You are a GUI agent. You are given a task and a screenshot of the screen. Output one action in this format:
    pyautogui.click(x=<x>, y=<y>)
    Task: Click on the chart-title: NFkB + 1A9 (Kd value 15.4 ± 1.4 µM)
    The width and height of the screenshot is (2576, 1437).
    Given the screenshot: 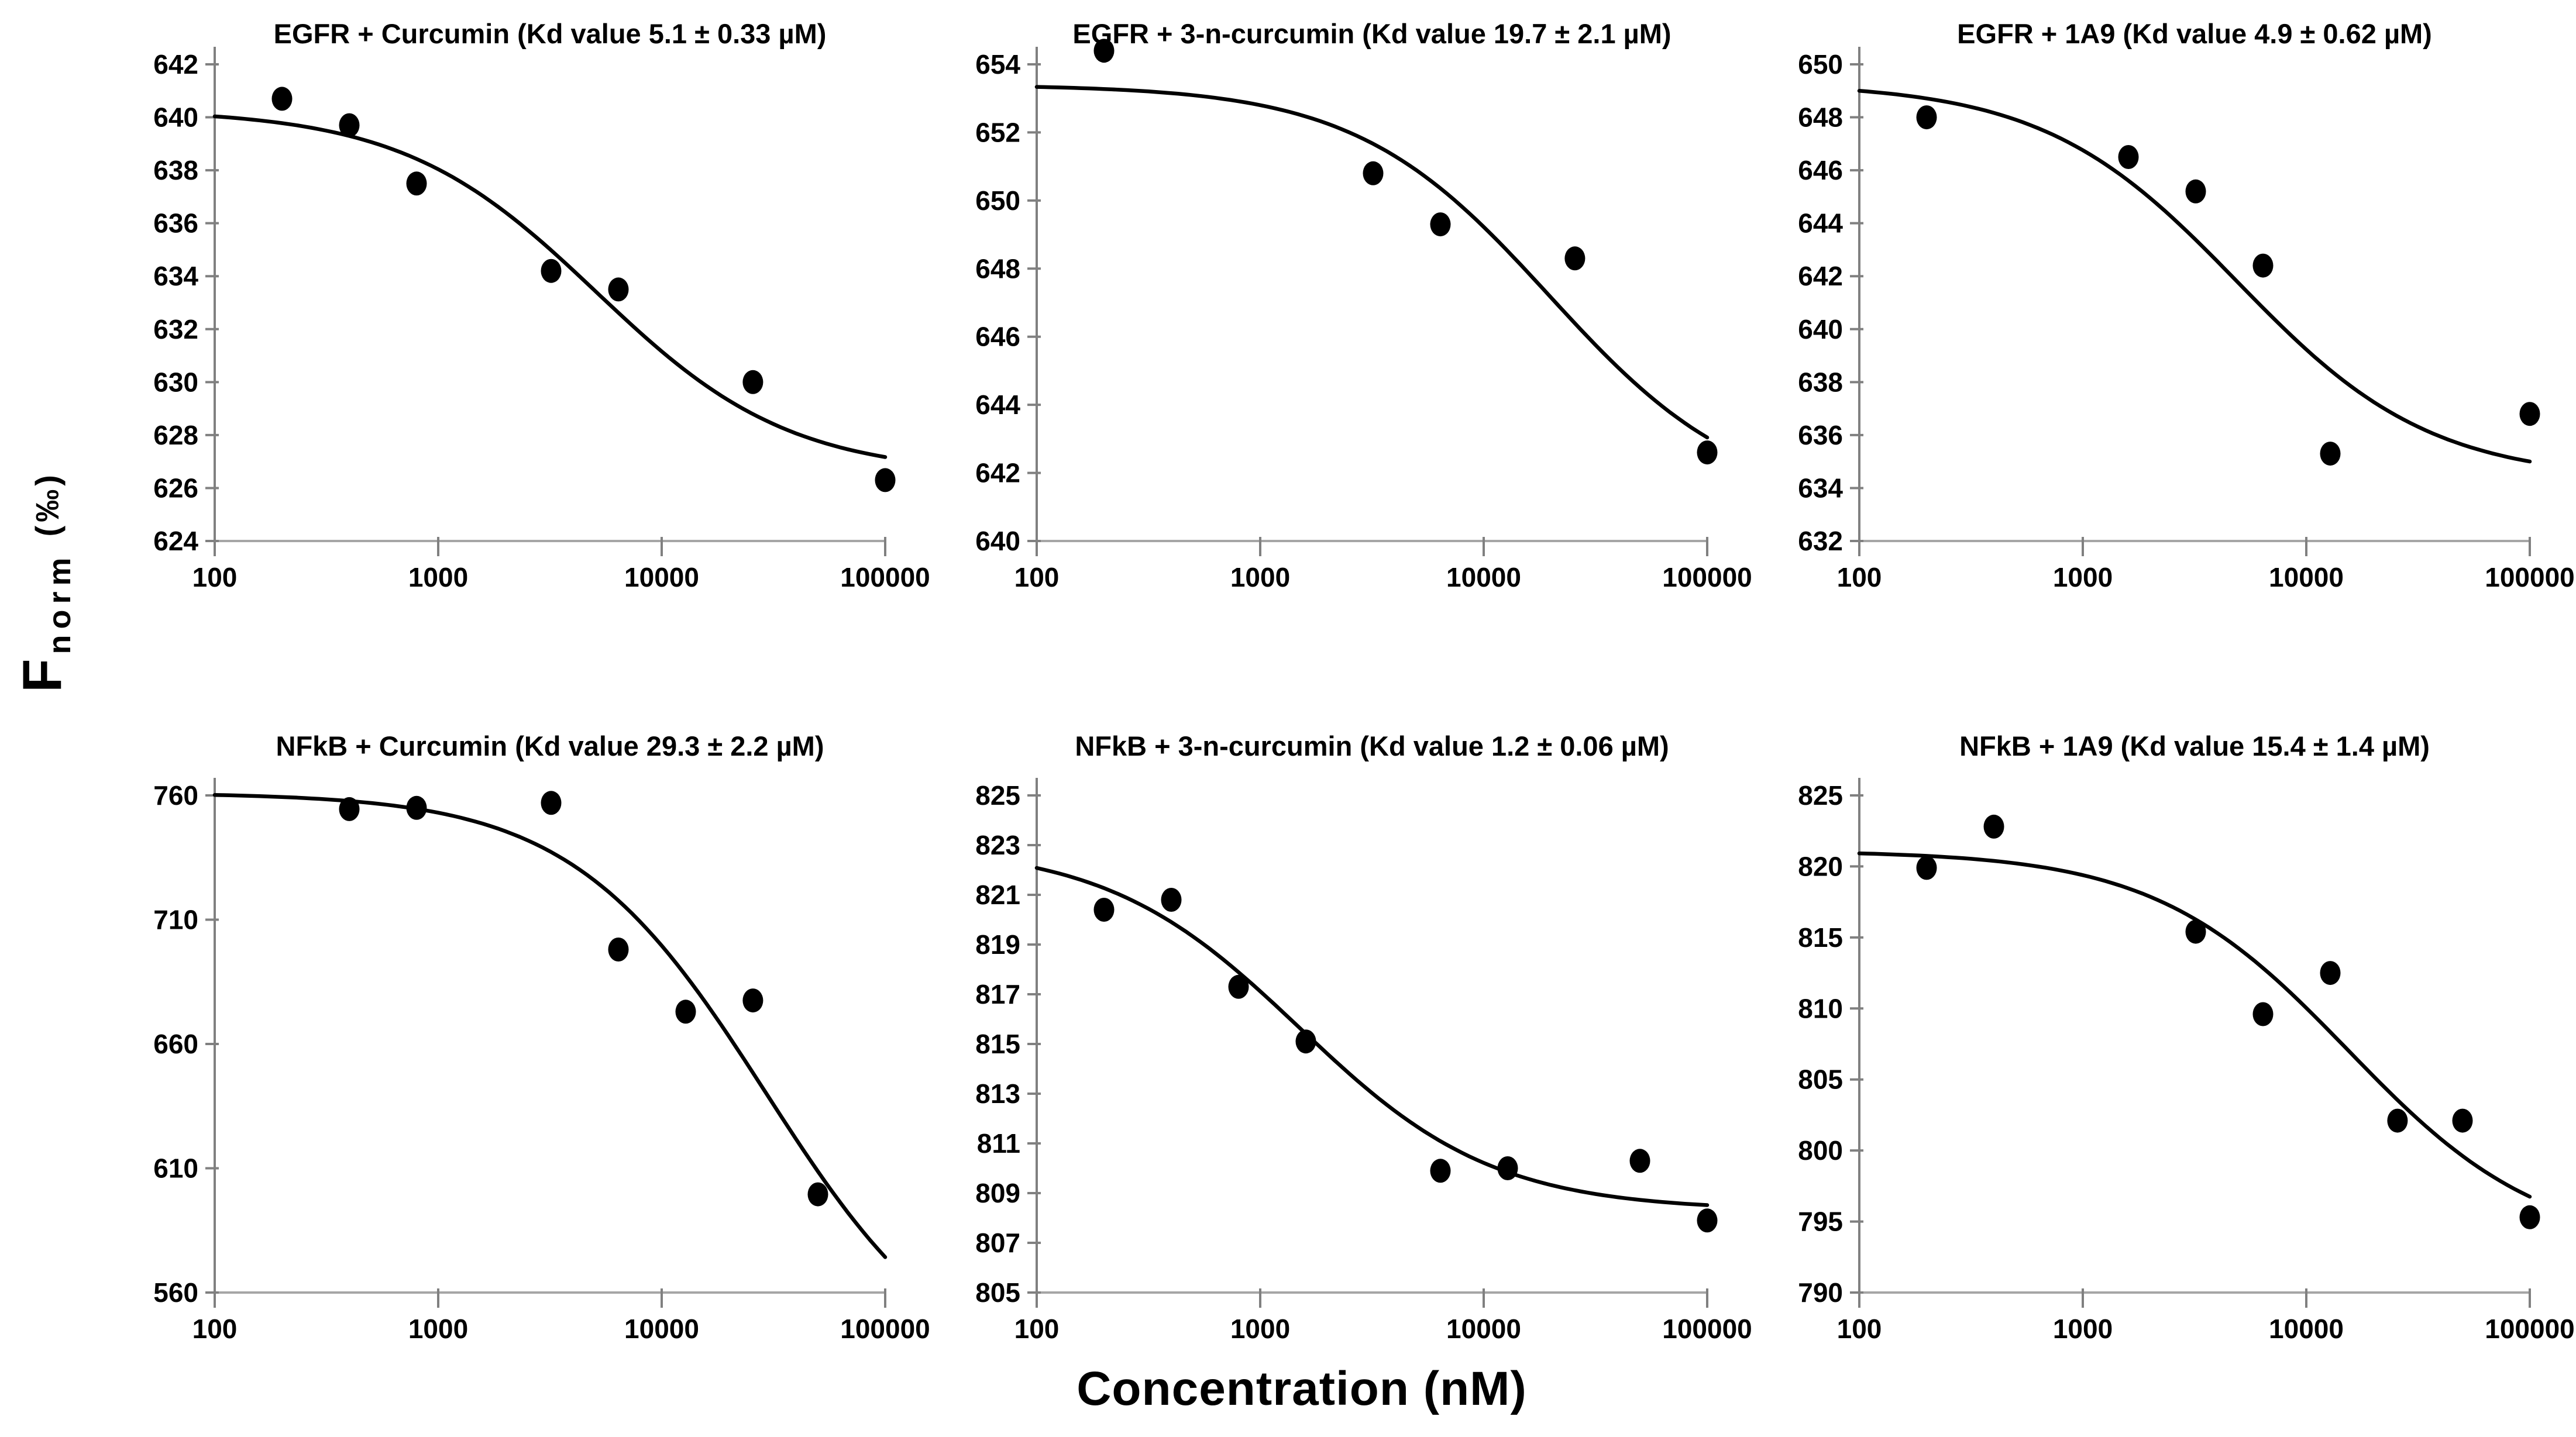 What is the action you would take?
    pyautogui.click(x=2194, y=745)
    